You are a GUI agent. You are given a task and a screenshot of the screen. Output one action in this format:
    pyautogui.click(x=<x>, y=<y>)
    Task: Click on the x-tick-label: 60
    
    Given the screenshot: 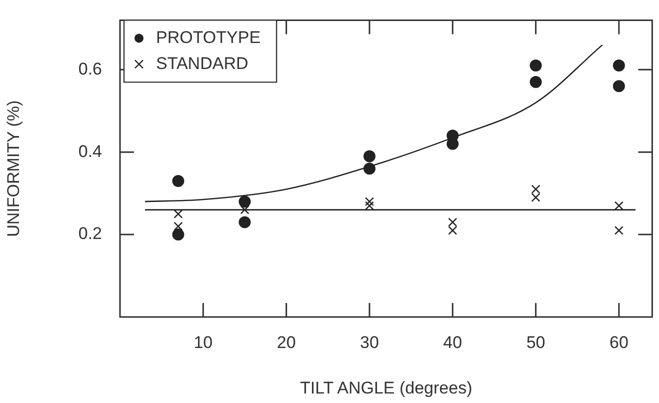 What is the action you would take?
    pyautogui.click(x=618, y=342)
    